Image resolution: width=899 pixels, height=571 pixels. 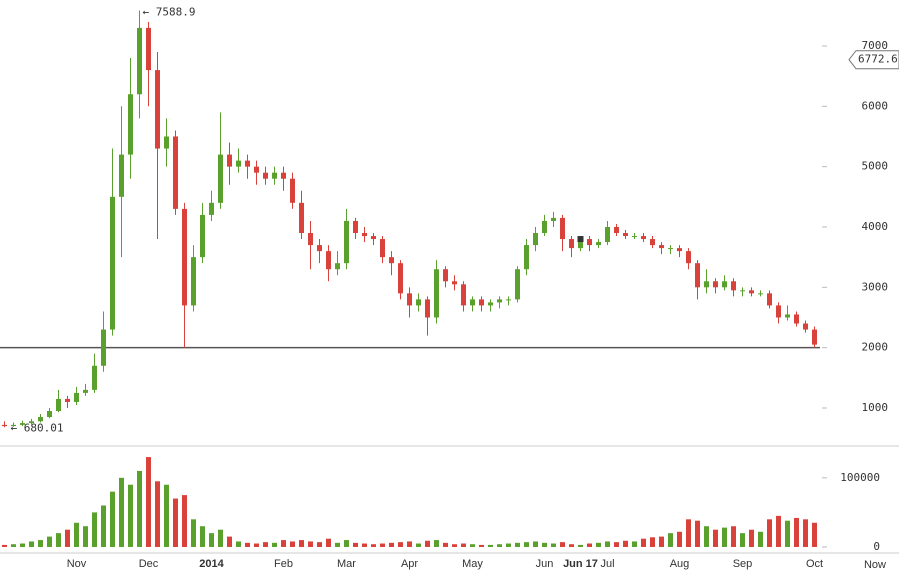 I want to click on x-tick-label: Jun 17, so click(x=580, y=564).